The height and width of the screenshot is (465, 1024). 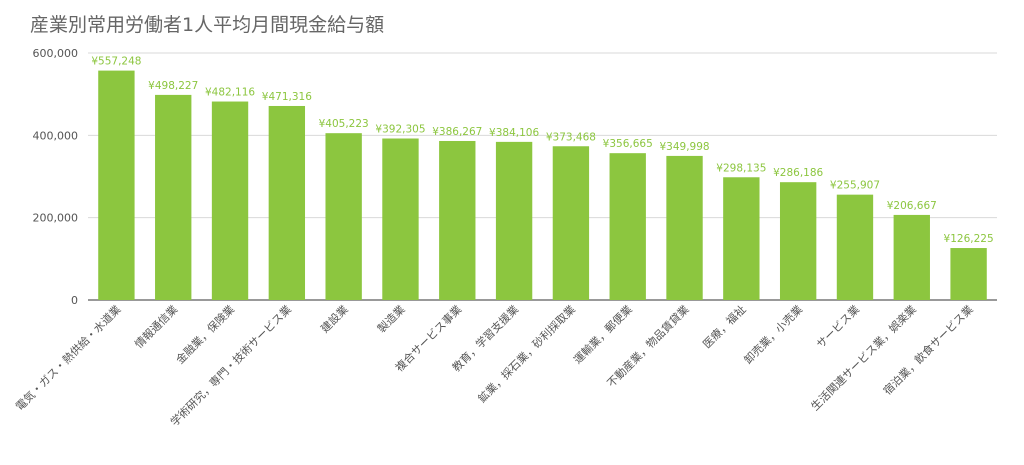 I want to click on data-label: ¥373,468, so click(x=571, y=137).